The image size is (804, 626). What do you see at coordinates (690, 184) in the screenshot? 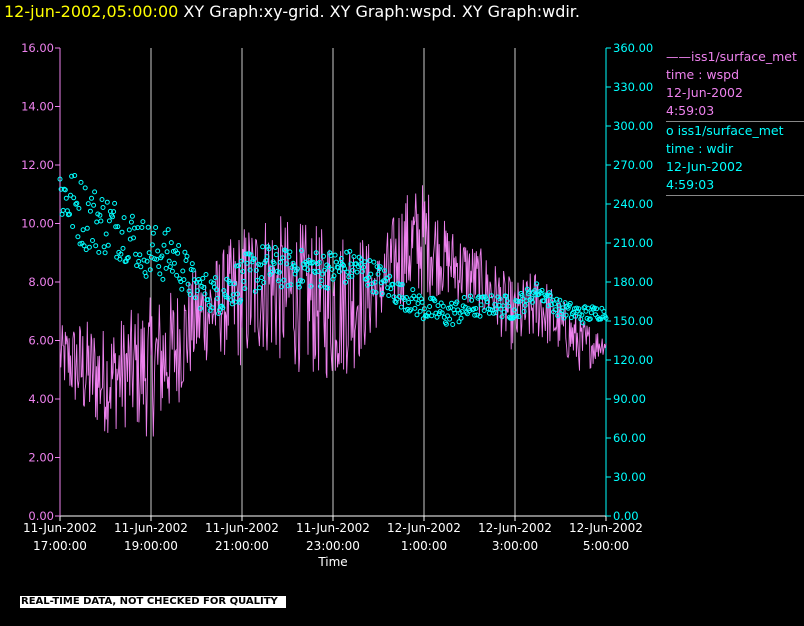
I see `legend-wdir-time: 4:59:03` at bounding box center [690, 184].